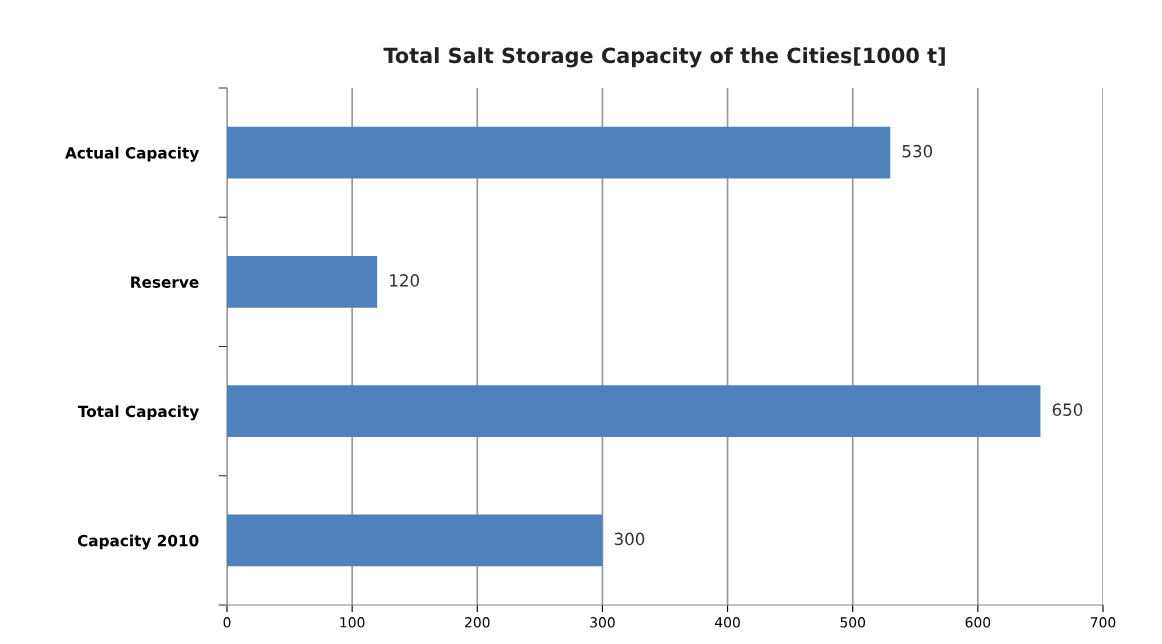 The height and width of the screenshot is (644, 1162). What do you see at coordinates (138, 413) in the screenshot?
I see `y-tick-label: Total Capacity` at bounding box center [138, 413].